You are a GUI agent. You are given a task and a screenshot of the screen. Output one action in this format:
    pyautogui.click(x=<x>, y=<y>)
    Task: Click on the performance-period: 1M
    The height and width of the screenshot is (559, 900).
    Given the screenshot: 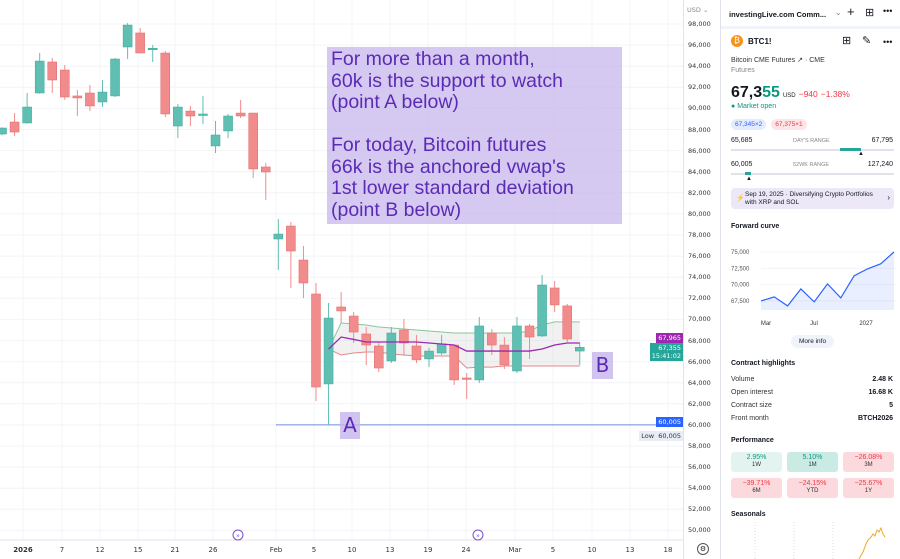 What is the action you would take?
    pyautogui.click(x=812, y=465)
    